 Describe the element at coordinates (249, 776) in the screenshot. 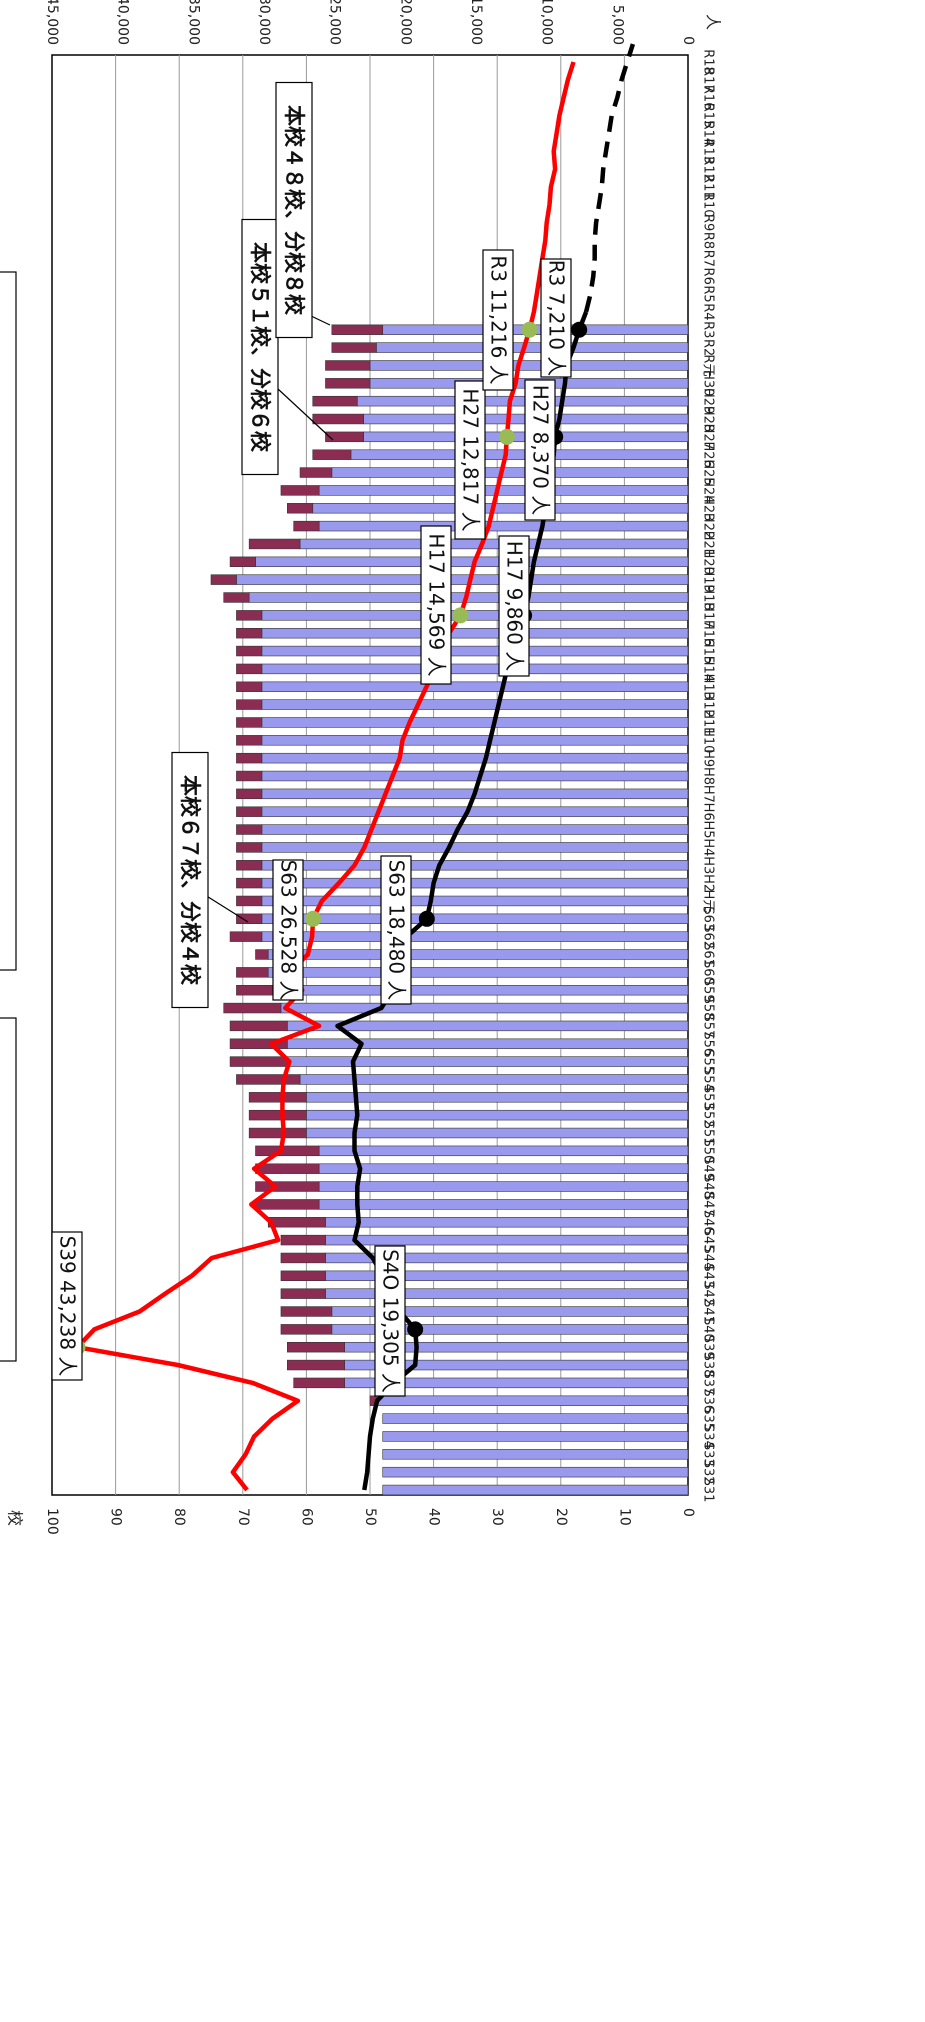

I see `bar-branch-H8` at that location.